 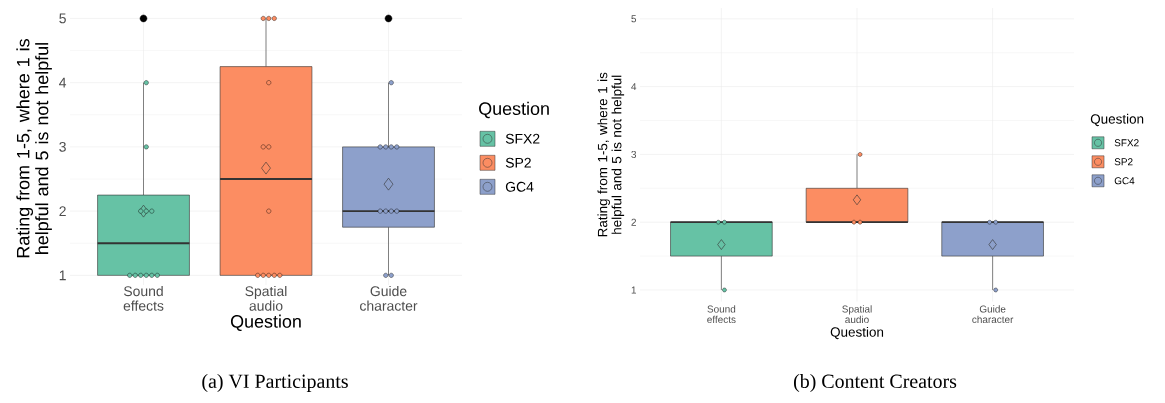 What do you see at coordinates (275, 383) in the screenshot?
I see `text: (a) VI Participants` at bounding box center [275, 383].